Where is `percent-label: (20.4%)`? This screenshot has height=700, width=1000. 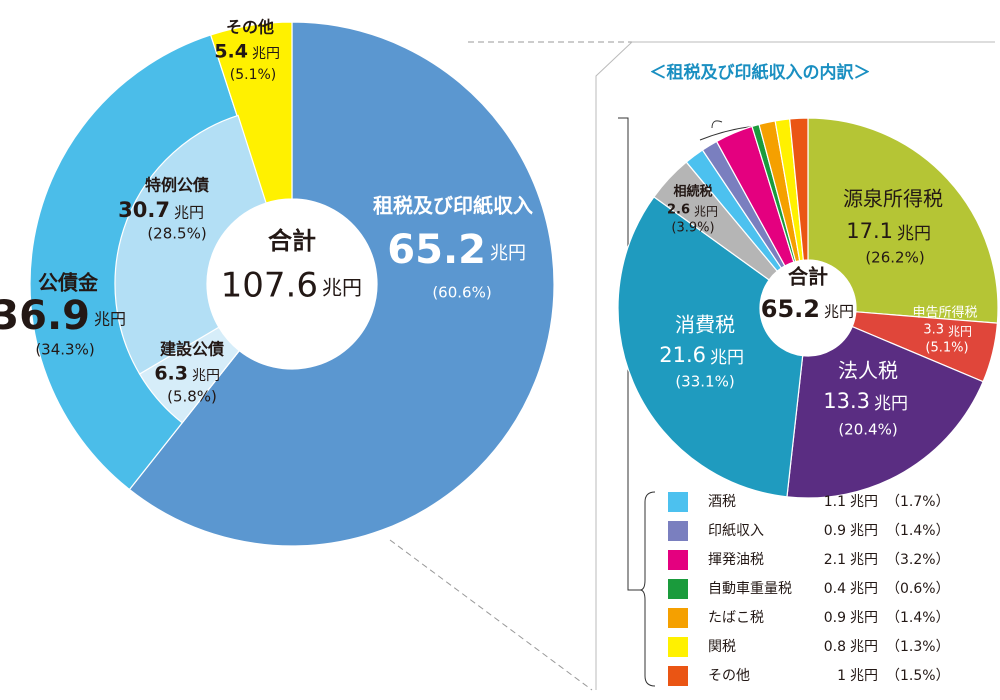
percent-label: (20.4%) is located at coordinates (867, 430).